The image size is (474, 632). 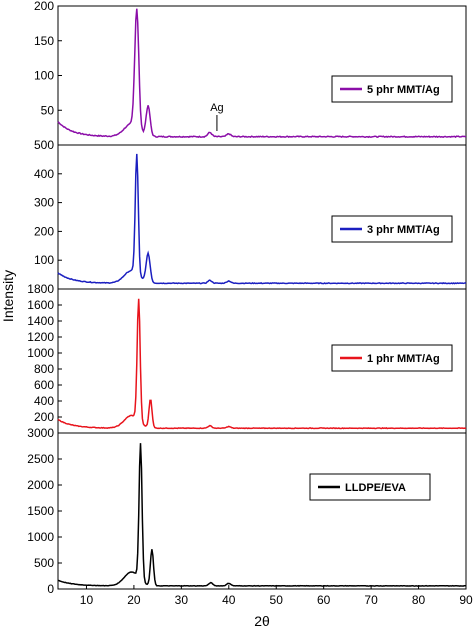 What do you see at coordinates (216, 108) in the screenshot?
I see `annotation-label: Ag` at bounding box center [216, 108].